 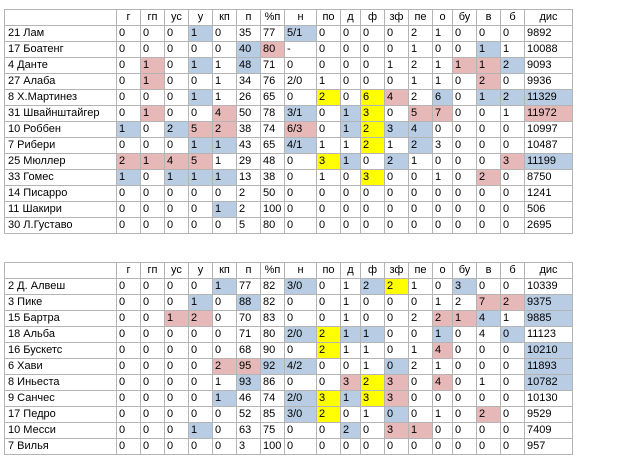 I want to click on header-cell: п, so click(x=248, y=270).